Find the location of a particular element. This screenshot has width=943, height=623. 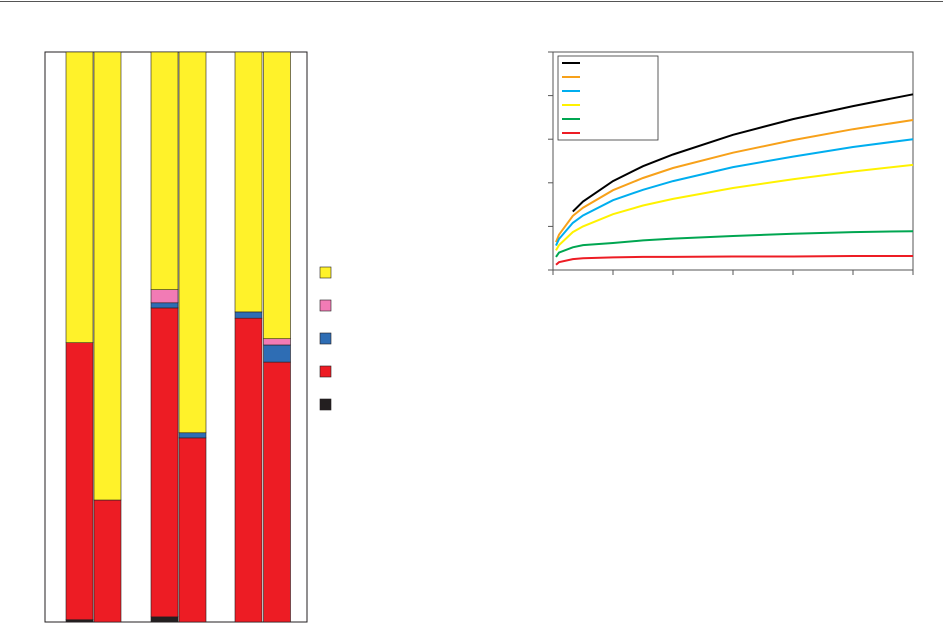

legend-box is located at coordinates (608, 98).